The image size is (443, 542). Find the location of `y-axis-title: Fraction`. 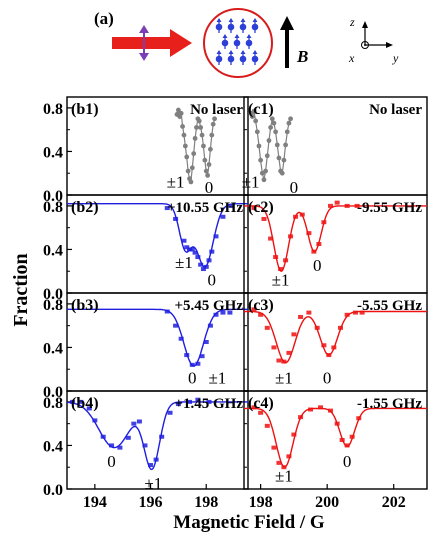

y-axis-title: Fraction is located at coordinates (21, 289).